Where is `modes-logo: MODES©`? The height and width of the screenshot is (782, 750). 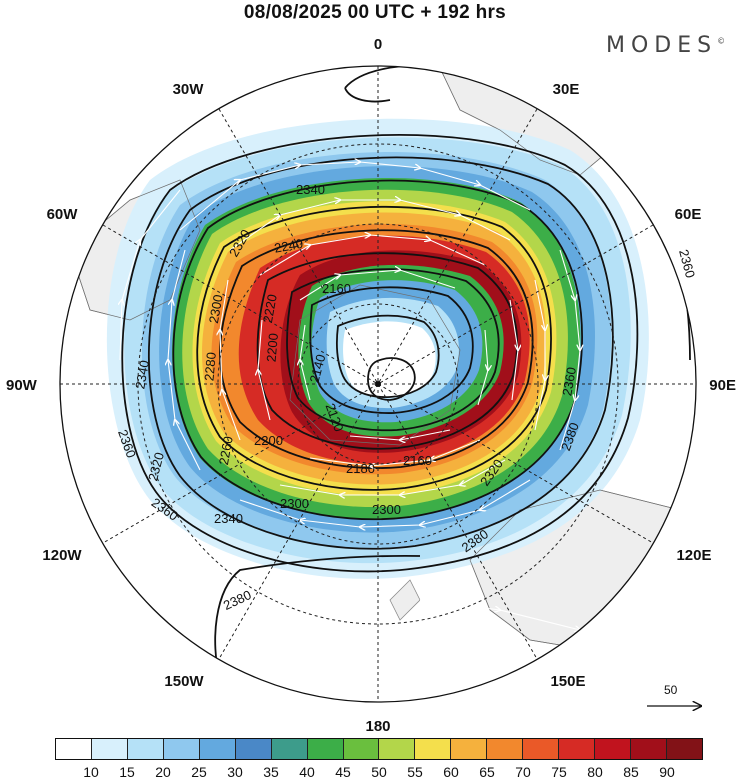 modes-logo: MODES© is located at coordinates (665, 45).